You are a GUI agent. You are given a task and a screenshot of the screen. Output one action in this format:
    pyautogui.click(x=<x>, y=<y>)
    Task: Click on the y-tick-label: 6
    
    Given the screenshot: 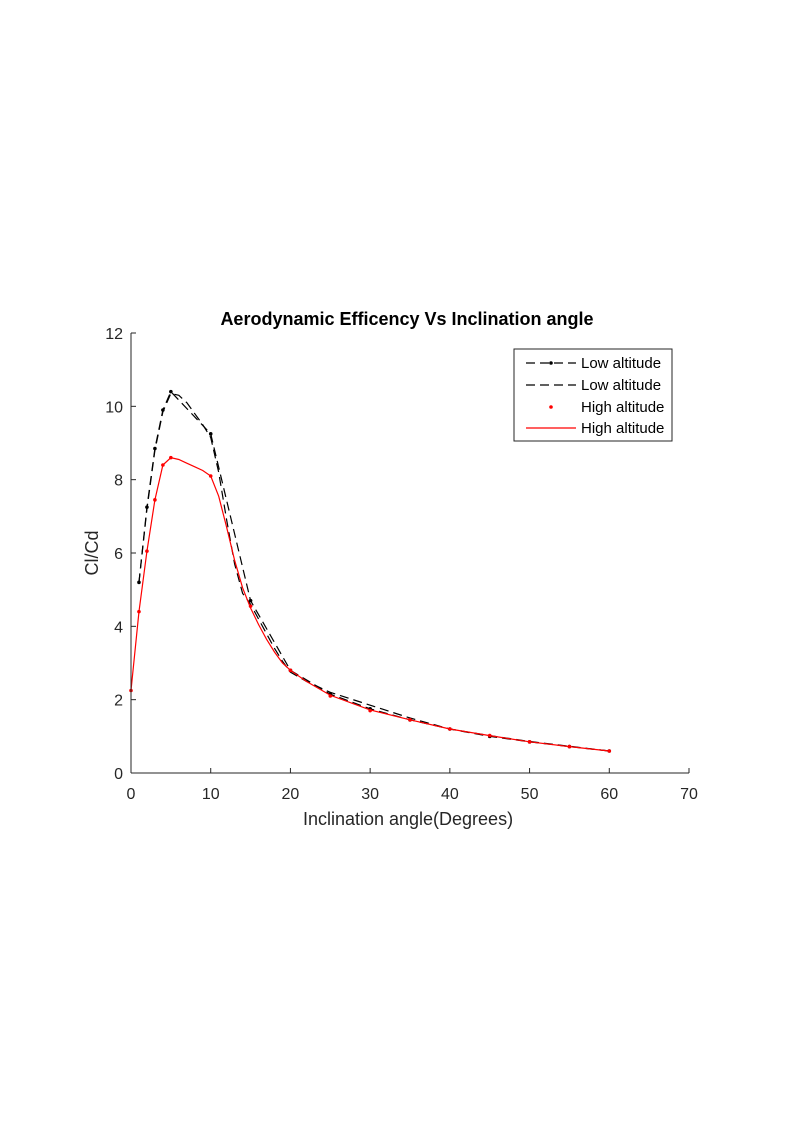 What is the action you would take?
    pyautogui.click(x=118, y=554)
    